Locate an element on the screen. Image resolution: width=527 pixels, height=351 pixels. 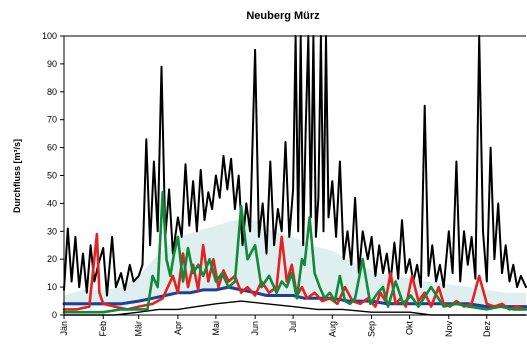
y-tick-label: 60 is located at coordinates (52, 148).